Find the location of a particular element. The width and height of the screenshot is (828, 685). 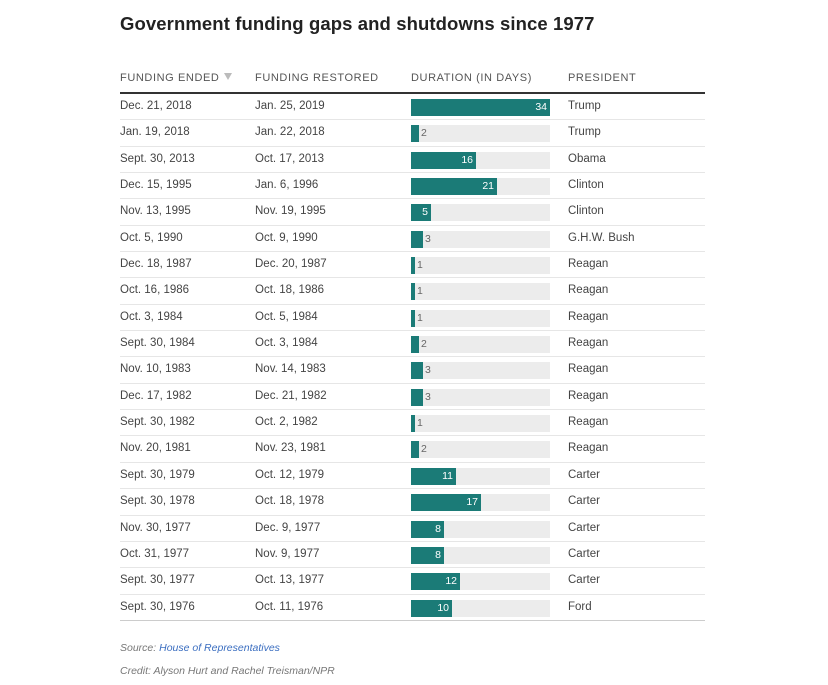

funding-restored-cell: Oct. 5, 1984 is located at coordinates (286, 316).